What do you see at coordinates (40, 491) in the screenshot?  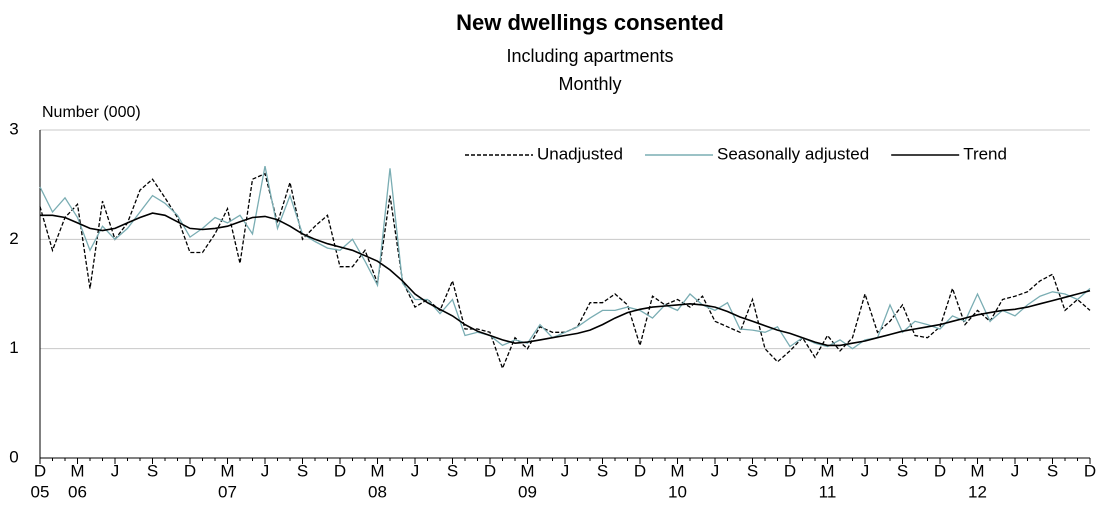 I see `x-year-label: 05` at bounding box center [40, 491].